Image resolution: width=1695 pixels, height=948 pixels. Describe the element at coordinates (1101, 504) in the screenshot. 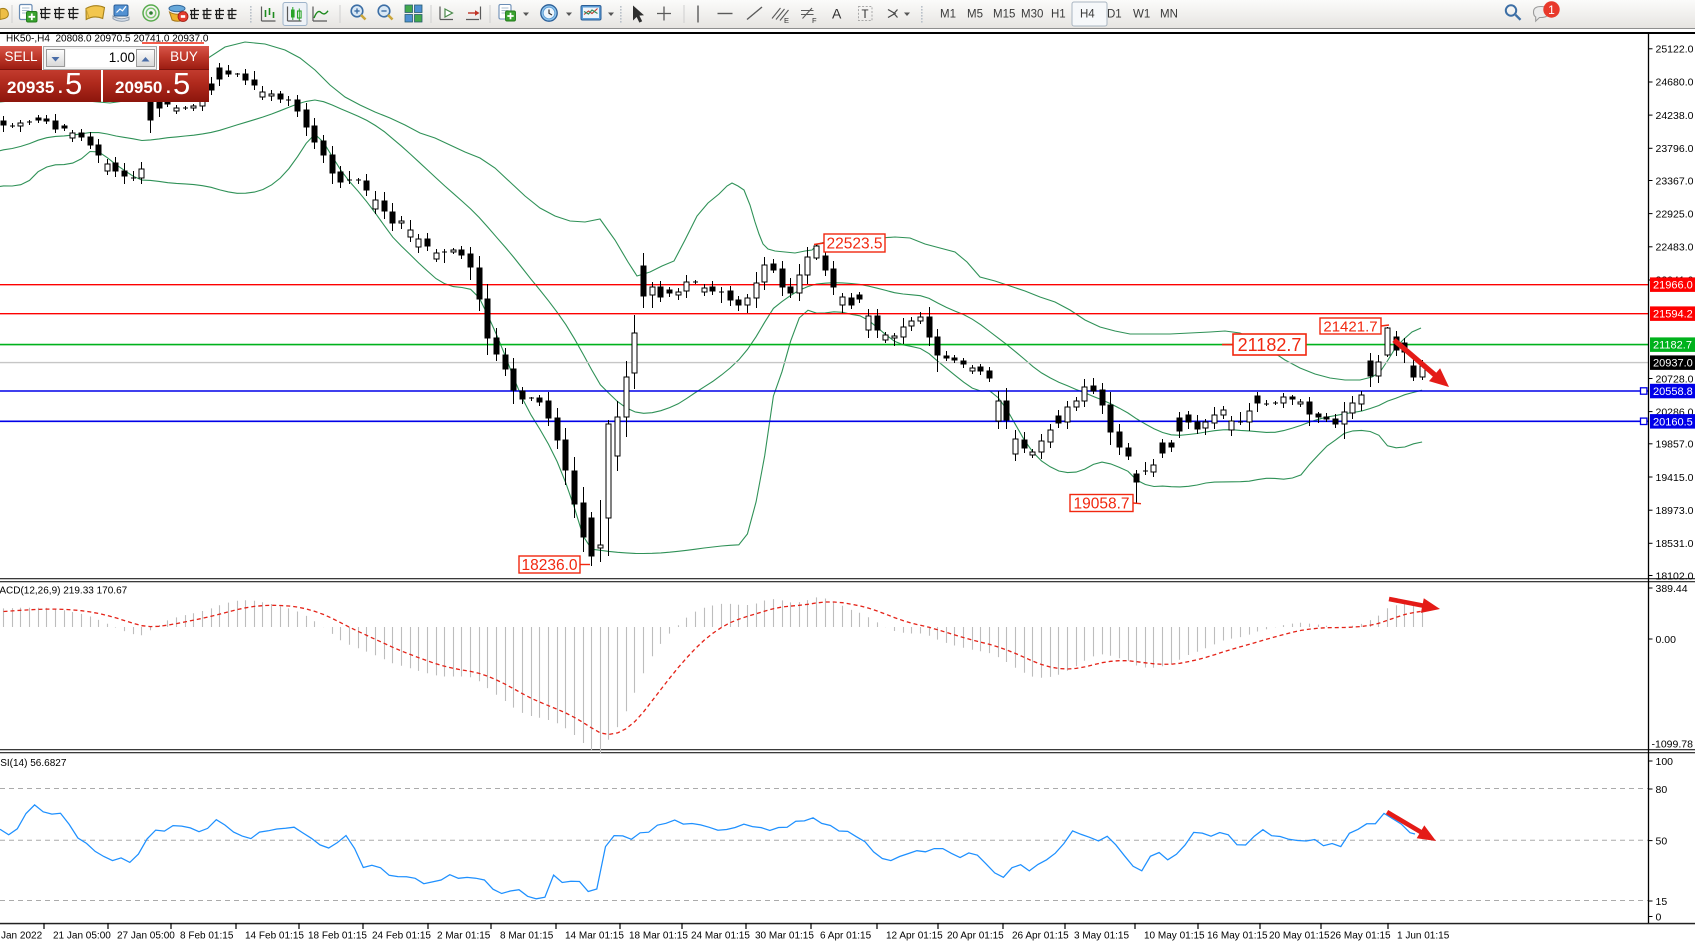

I see `svg-text: 19058.7` at that location.